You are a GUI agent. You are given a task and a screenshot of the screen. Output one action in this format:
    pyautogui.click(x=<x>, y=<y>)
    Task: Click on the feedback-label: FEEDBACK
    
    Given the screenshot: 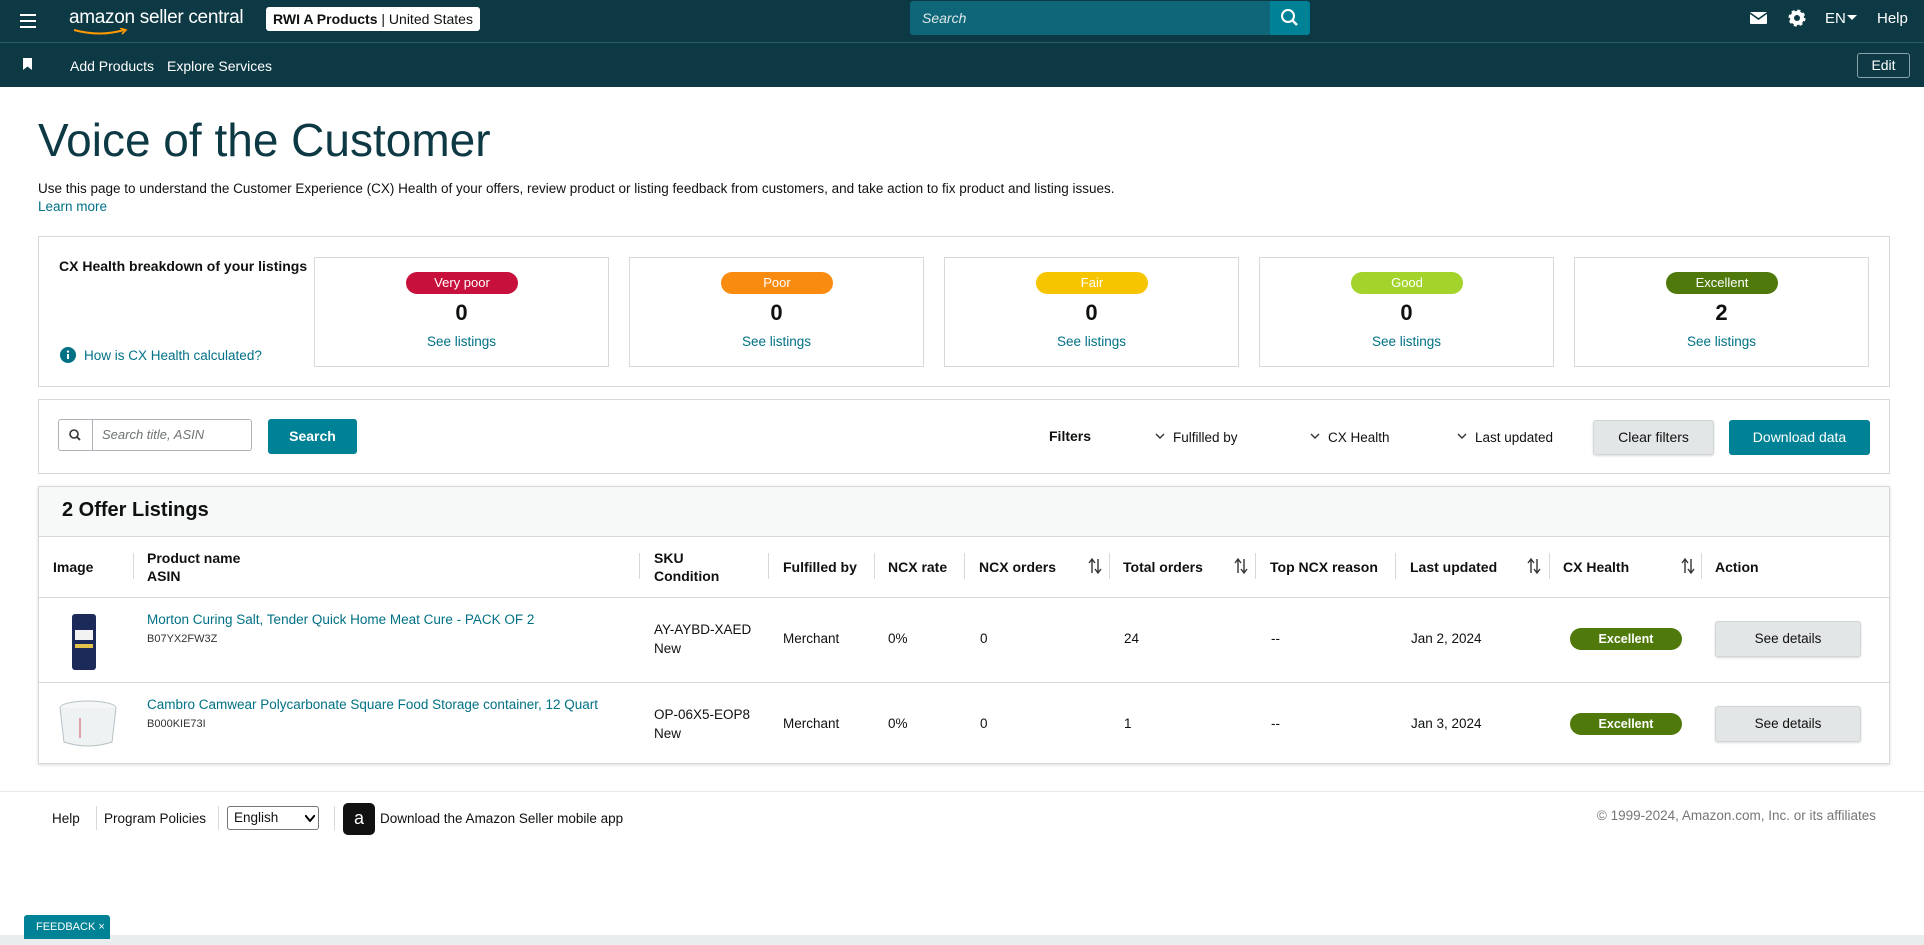 What is the action you would take?
    pyautogui.click(x=66, y=927)
    